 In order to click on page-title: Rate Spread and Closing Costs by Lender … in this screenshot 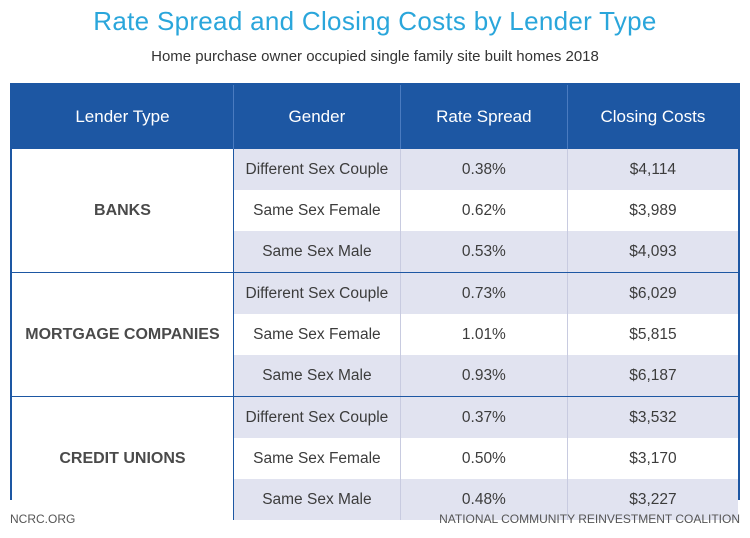, I will do `click(375, 21)`.